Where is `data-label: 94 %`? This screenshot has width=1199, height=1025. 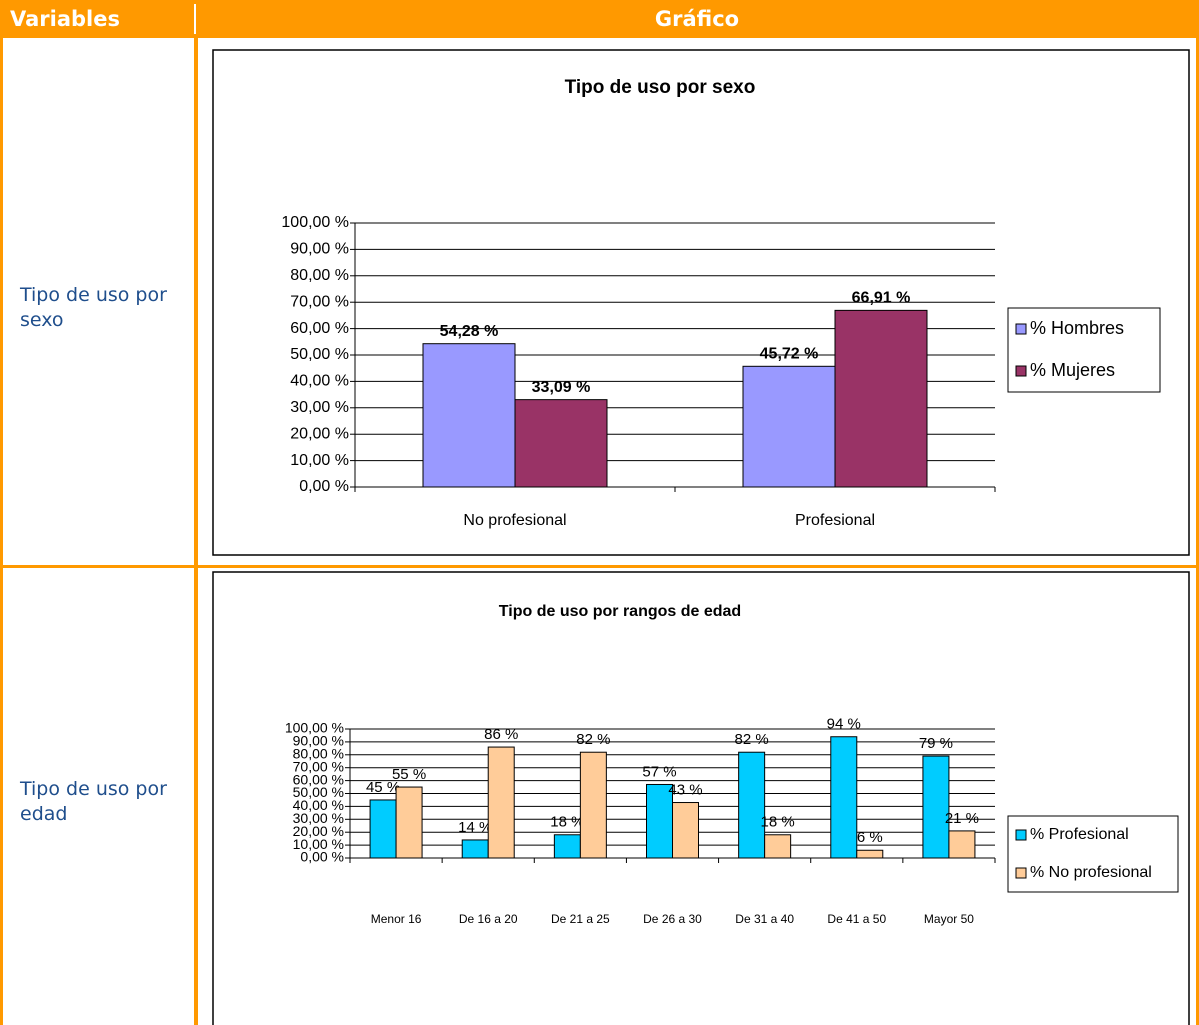 data-label: 94 % is located at coordinates (844, 724).